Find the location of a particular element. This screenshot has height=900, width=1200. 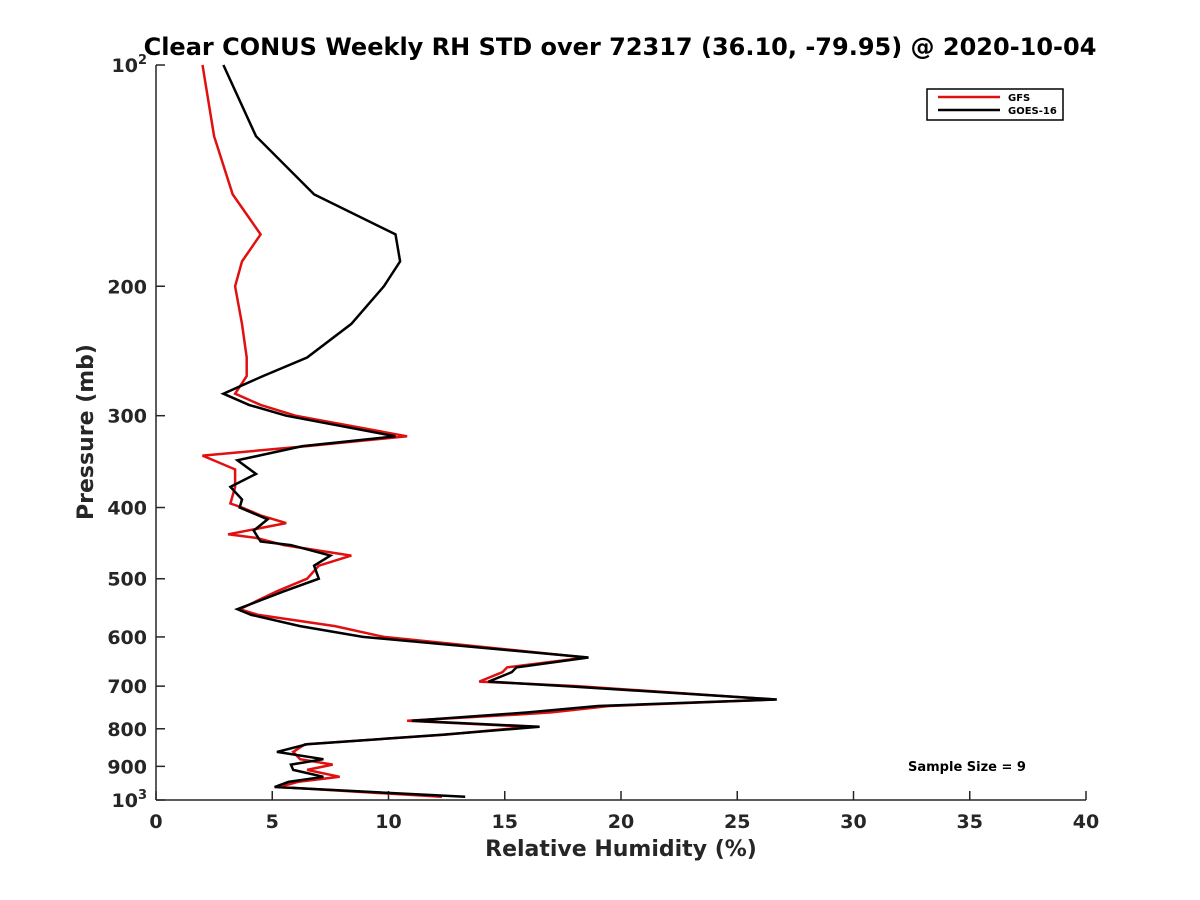

x-axis-label: Relative Humidity (%) is located at coordinates (621, 849).